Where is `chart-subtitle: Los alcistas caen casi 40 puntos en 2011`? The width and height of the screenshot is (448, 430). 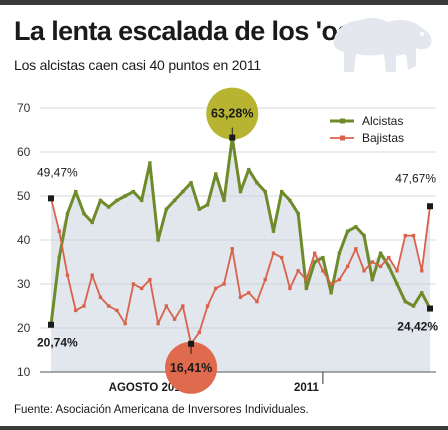 chart-subtitle: Los alcistas caen casi 40 puntos en 2011 is located at coordinates (138, 65).